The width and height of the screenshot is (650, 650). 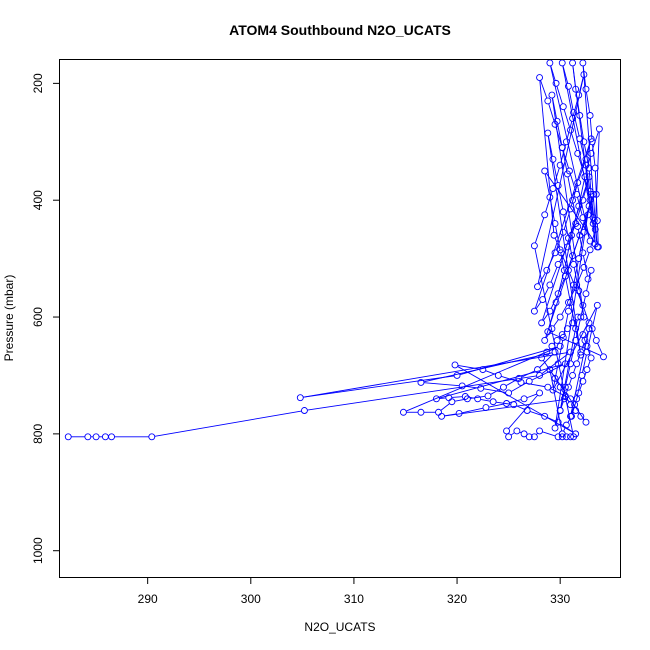 I want to click on y-tick-label: 1000, so click(x=38, y=550).